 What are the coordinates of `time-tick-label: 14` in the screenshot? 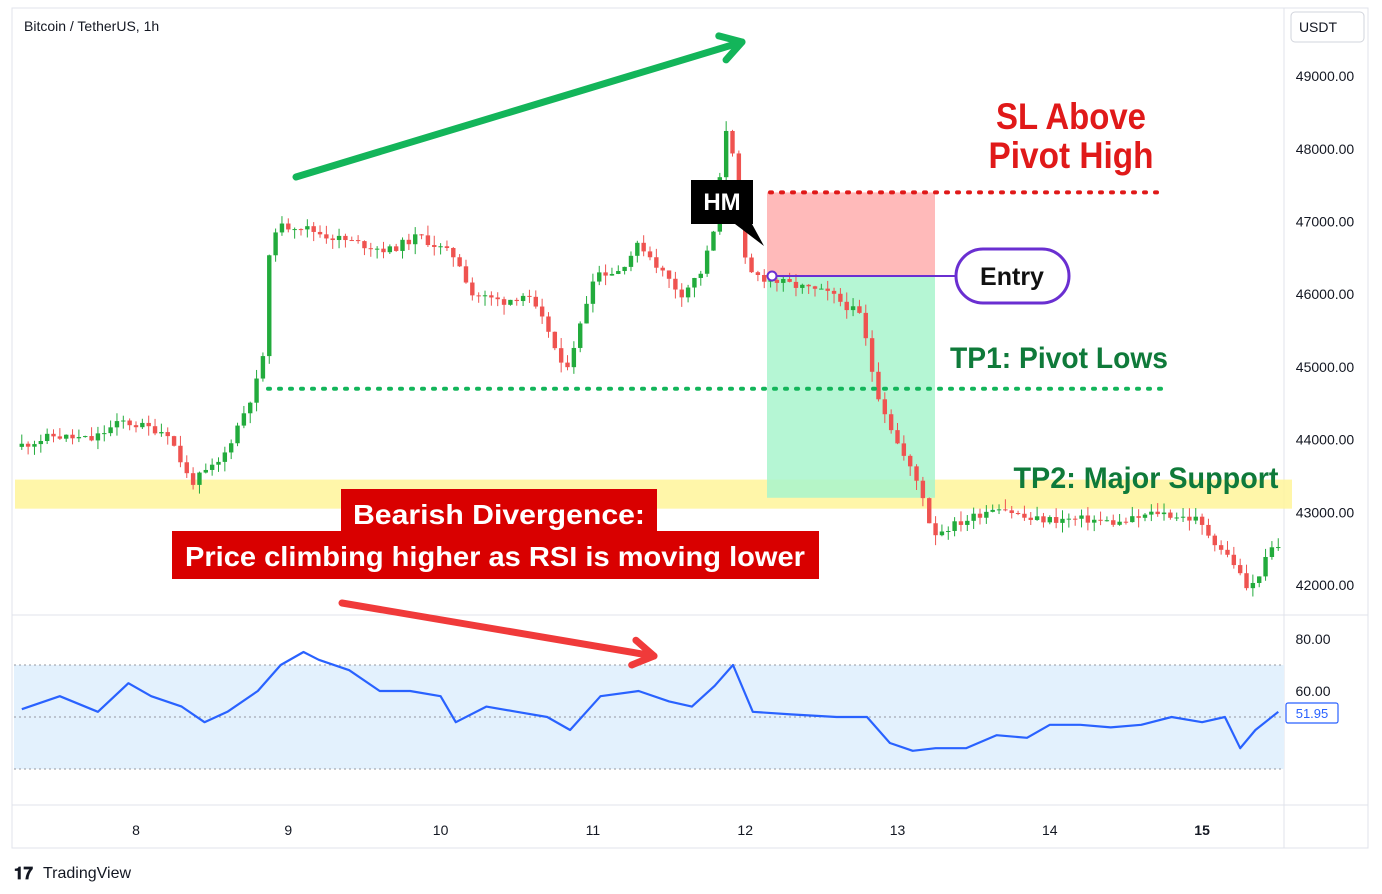 It's located at (1050, 830).